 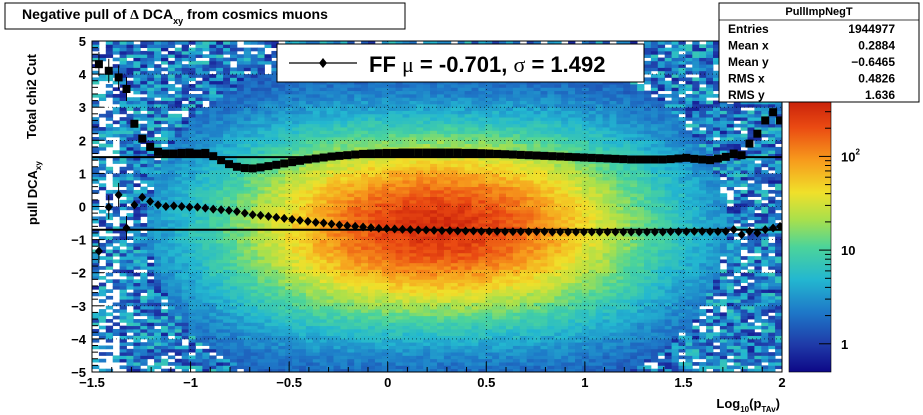 What do you see at coordinates (584, 382) in the screenshot?
I see `x-tick-label: 1` at bounding box center [584, 382].